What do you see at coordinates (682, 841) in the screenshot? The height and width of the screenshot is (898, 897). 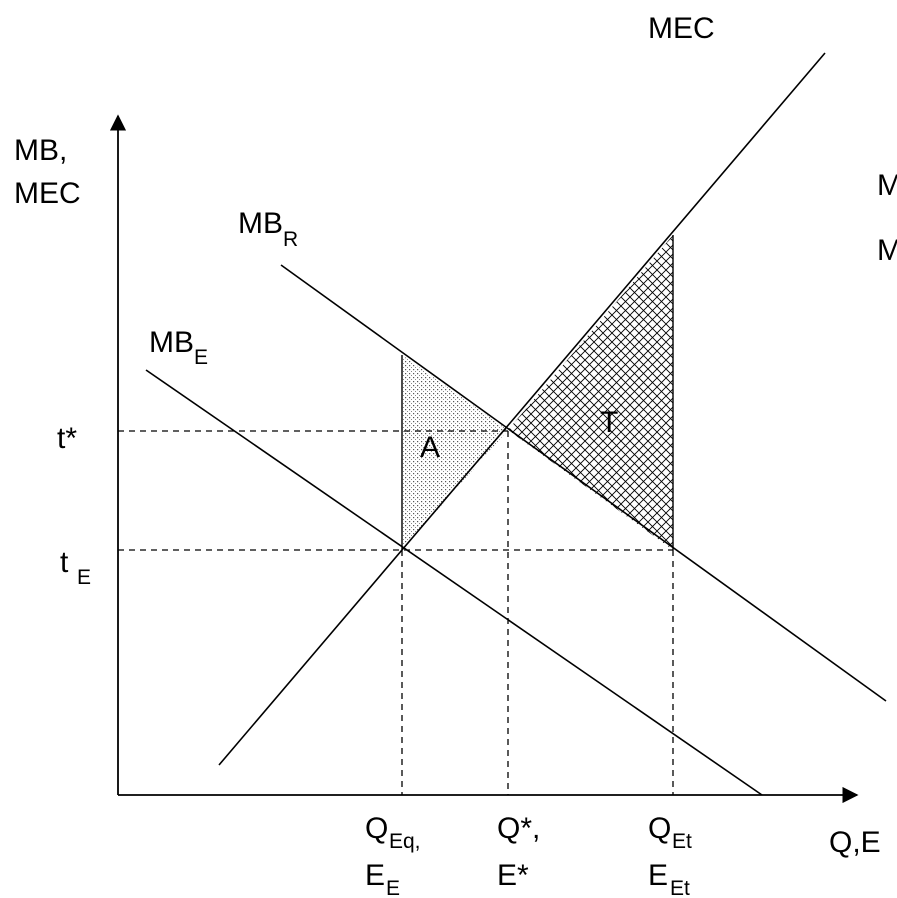 I see `q-et-subscript: Et` at bounding box center [682, 841].